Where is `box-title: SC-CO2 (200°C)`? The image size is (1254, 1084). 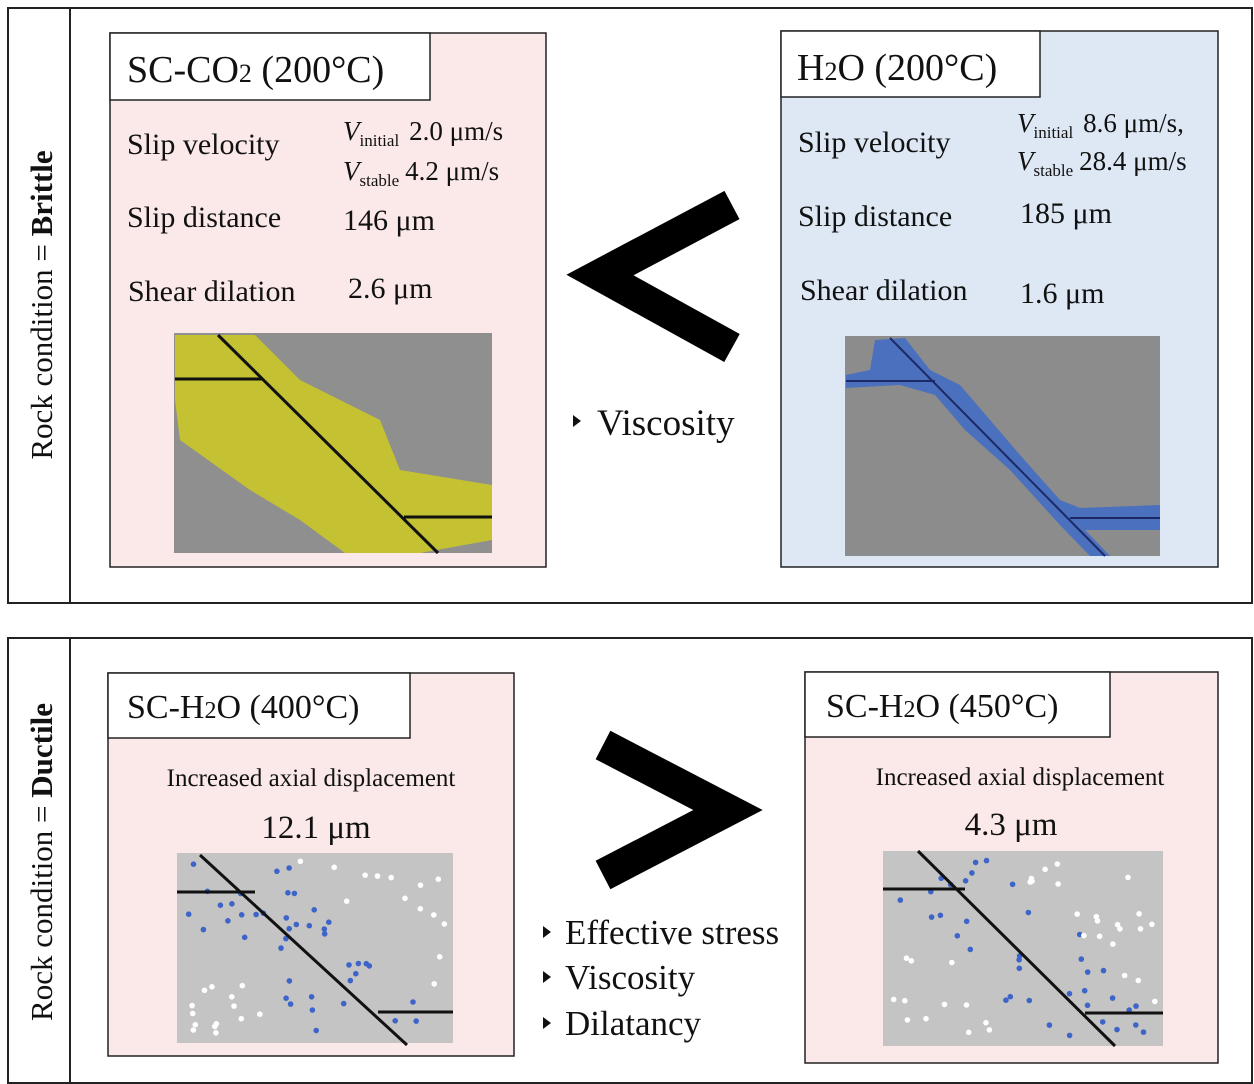 box-title: SC-CO2 (200°C) is located at coordinates (255, 70).